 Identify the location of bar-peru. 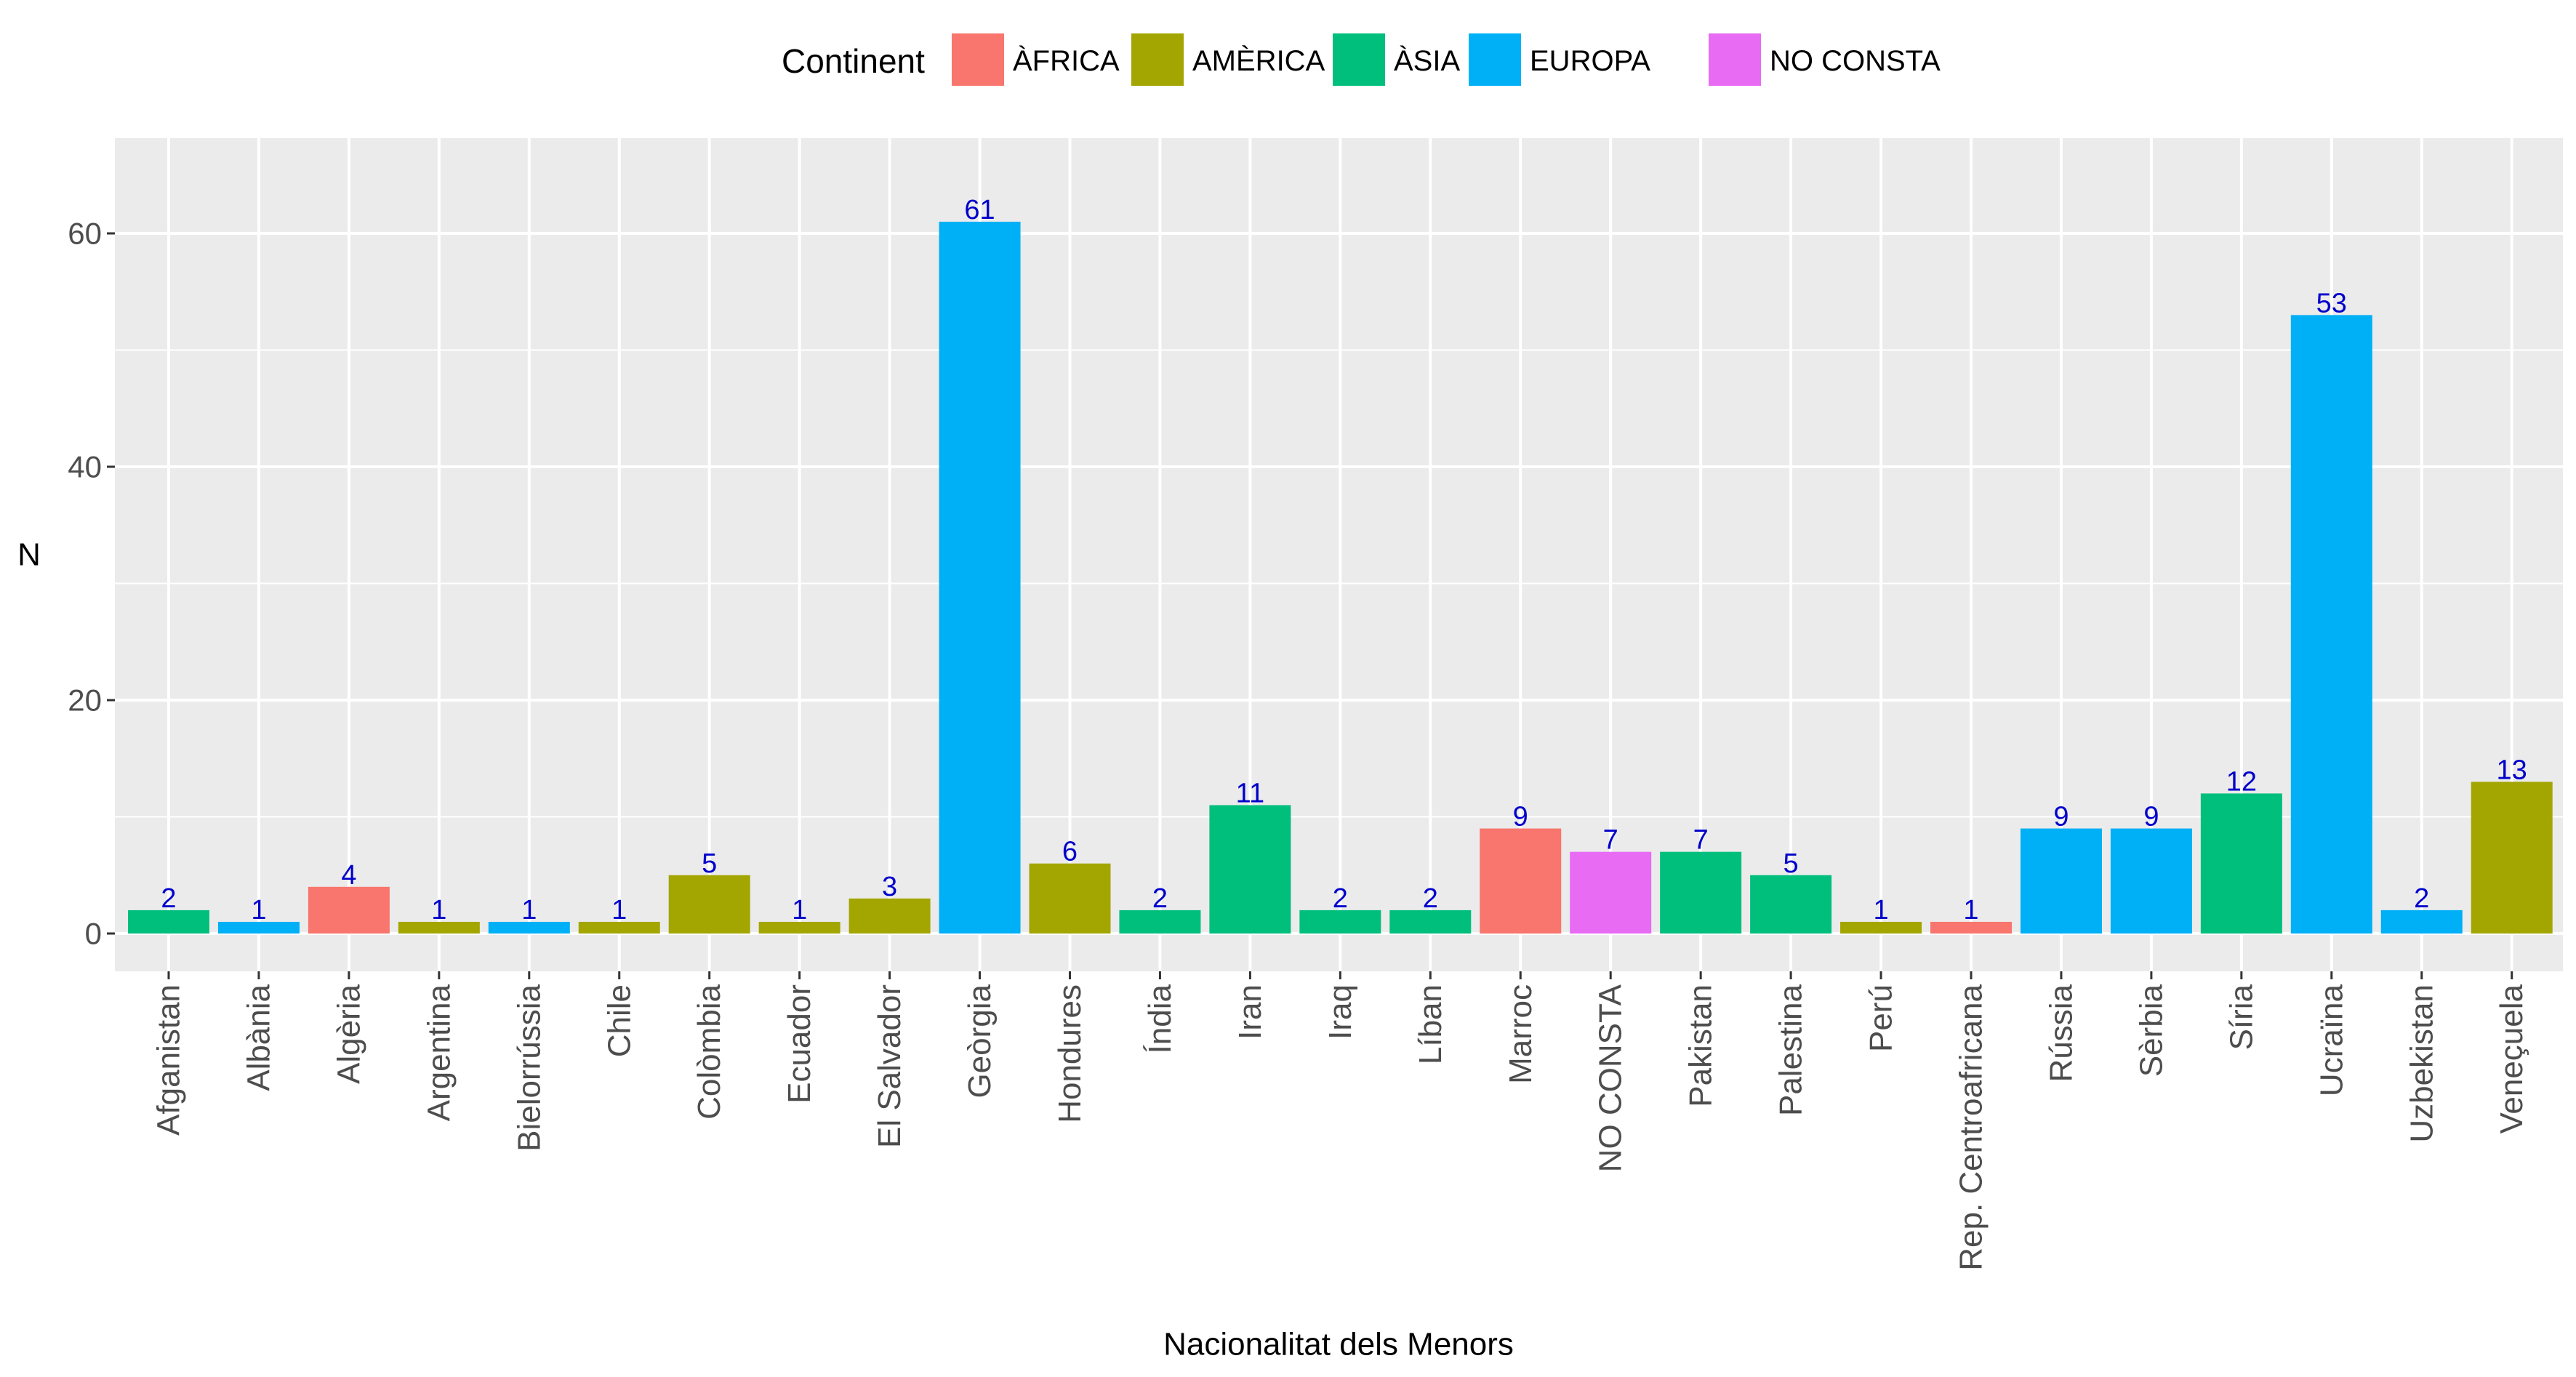
(1881, 928).